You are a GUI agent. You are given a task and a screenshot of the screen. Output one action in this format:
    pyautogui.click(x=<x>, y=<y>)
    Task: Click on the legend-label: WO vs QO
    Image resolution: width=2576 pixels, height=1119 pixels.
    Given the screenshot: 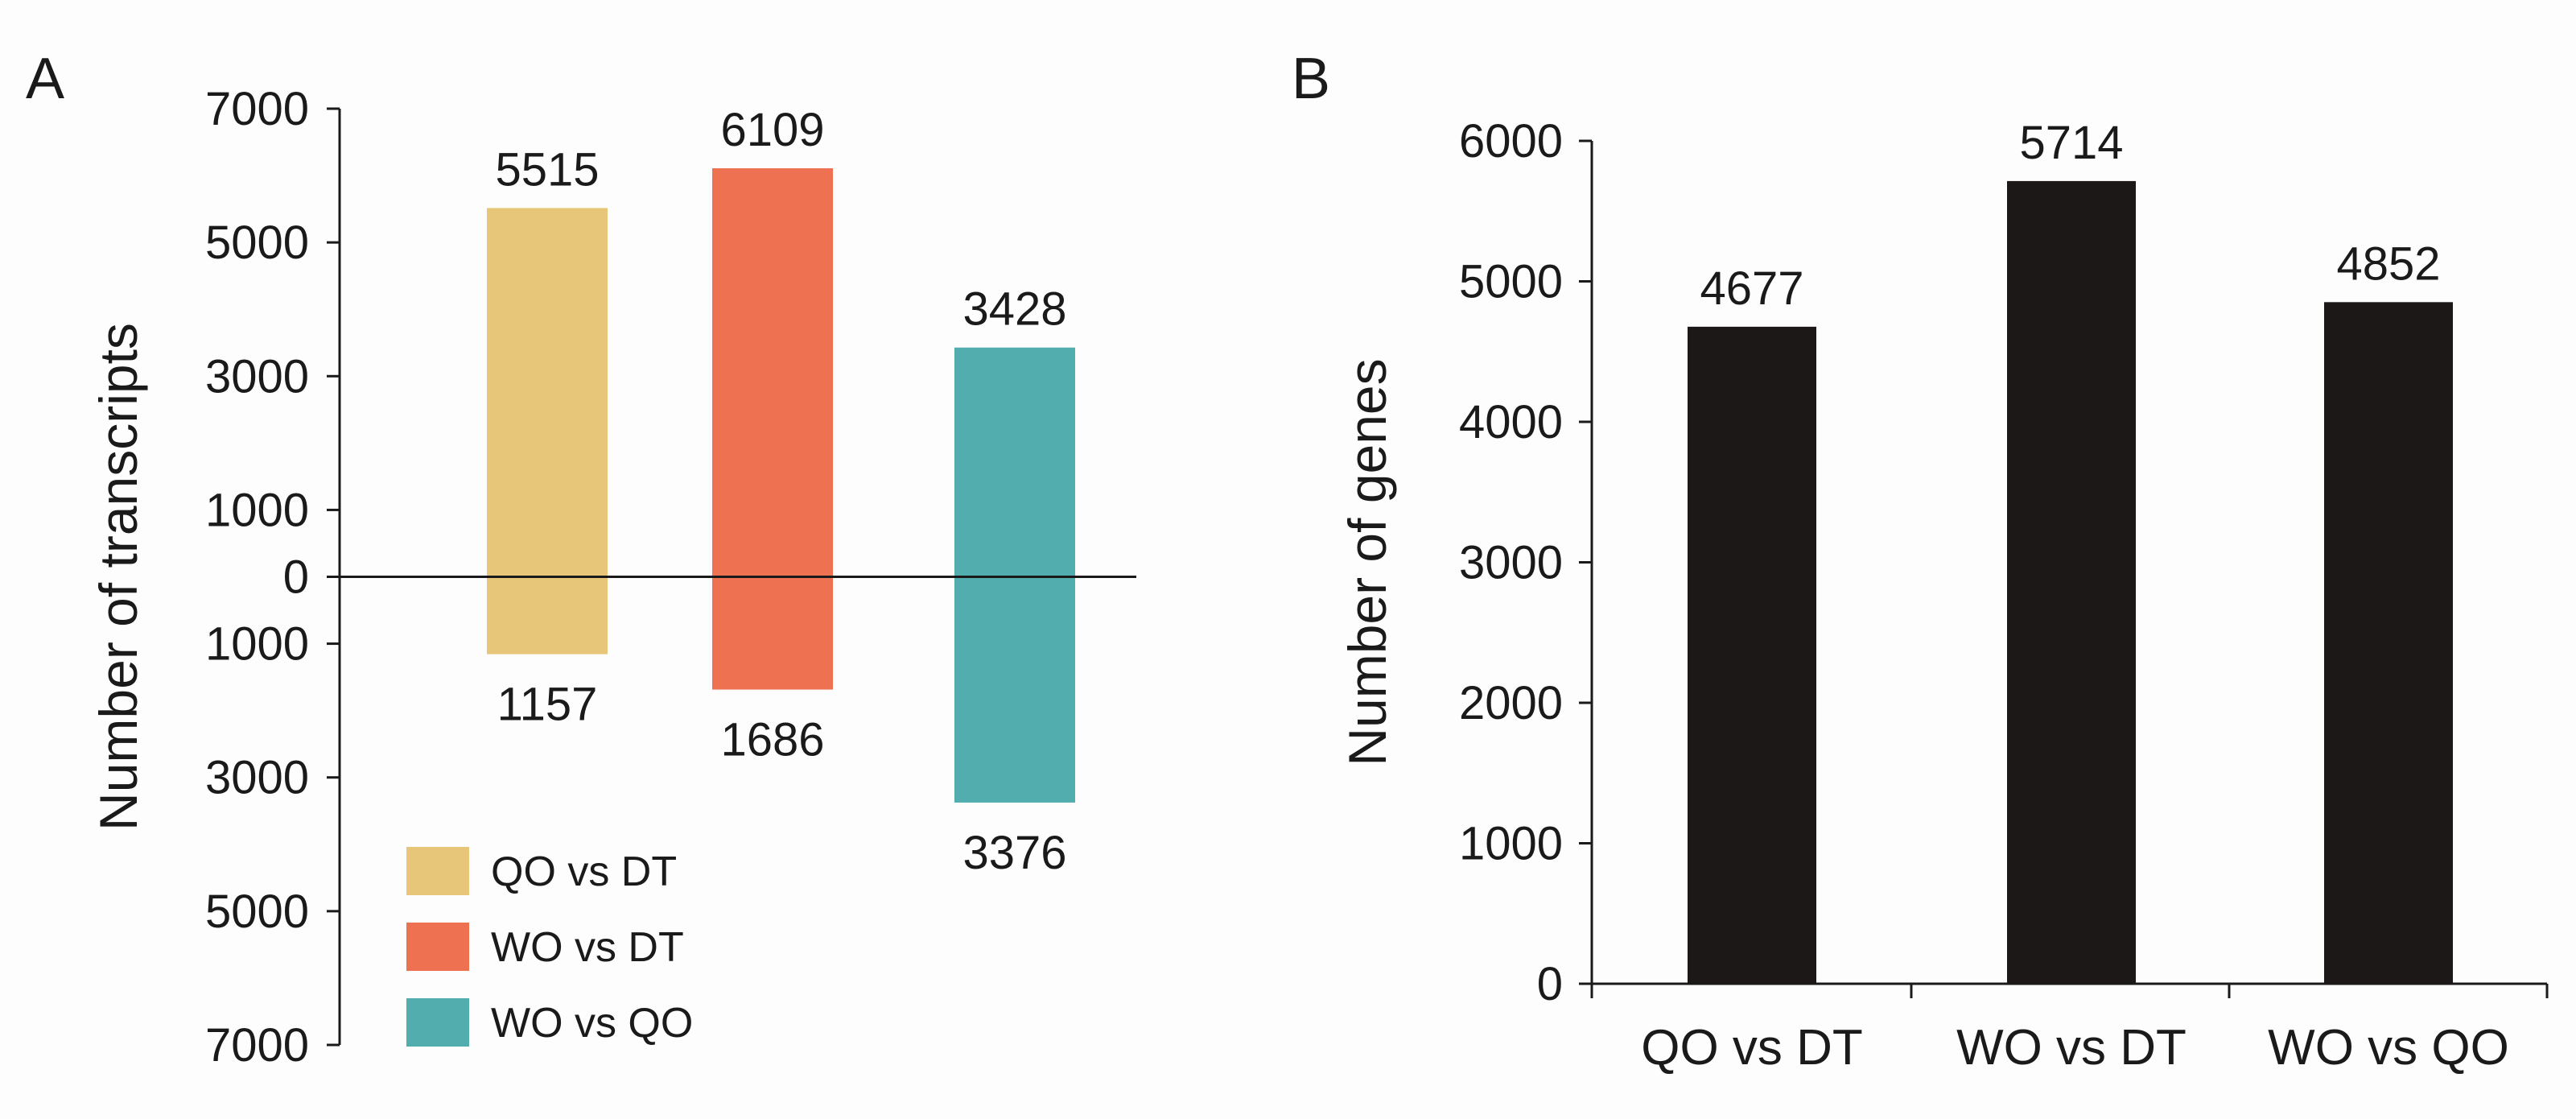 What is the action you would take?
    pyautogui.click(x=592, y=1024)
    